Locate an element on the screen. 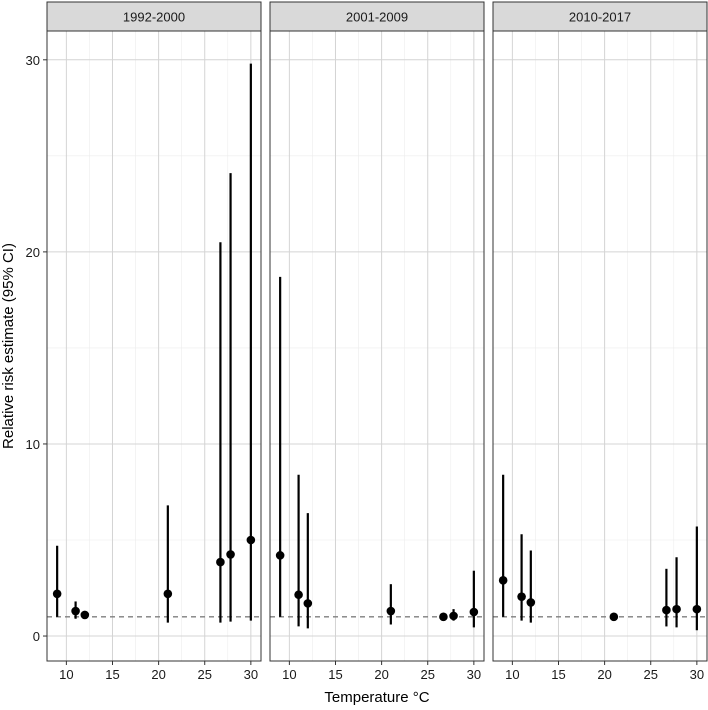 This screenshot has width=708, height=710. y-tick-label: 10 is located at coordinates (33, 444).